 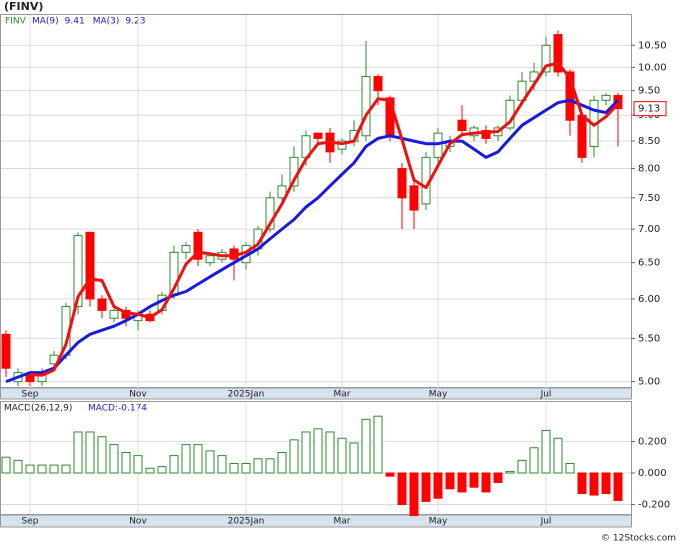 I want to click on y-tick-label: 5.00, so click(x=649, y=382).